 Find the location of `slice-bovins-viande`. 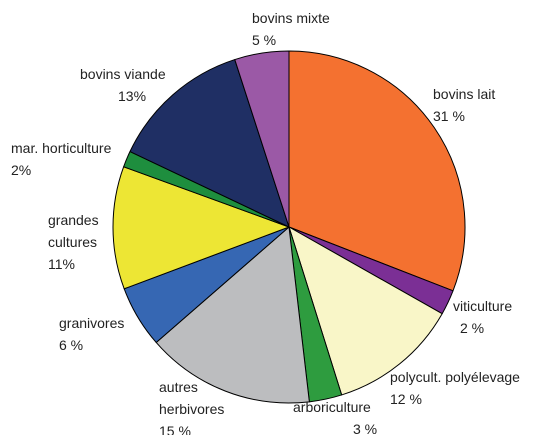

slice-bovins-viande is located at coordinates (209, 143).